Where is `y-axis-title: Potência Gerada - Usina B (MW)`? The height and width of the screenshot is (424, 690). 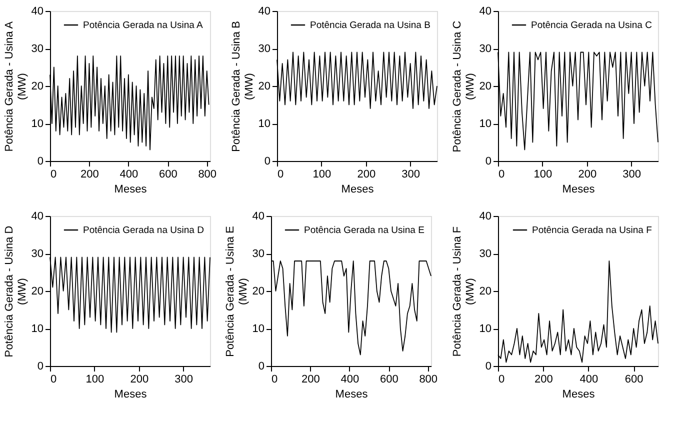
y-axis-title: Potência Gerada - Usina B (MW) is located at coordinates (243, 86).